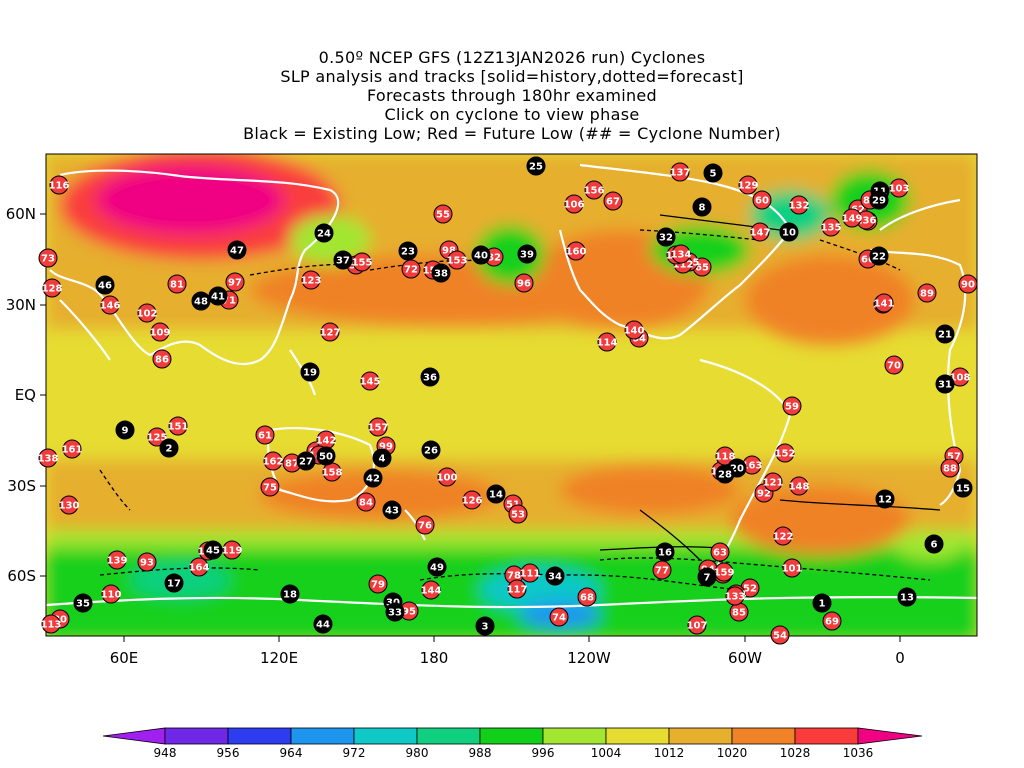 This screenshot has width=1024, height=768. Describe the element at coordinates (408, 251) in the screenshot. I see `existing-low-marker: 23` at that location.